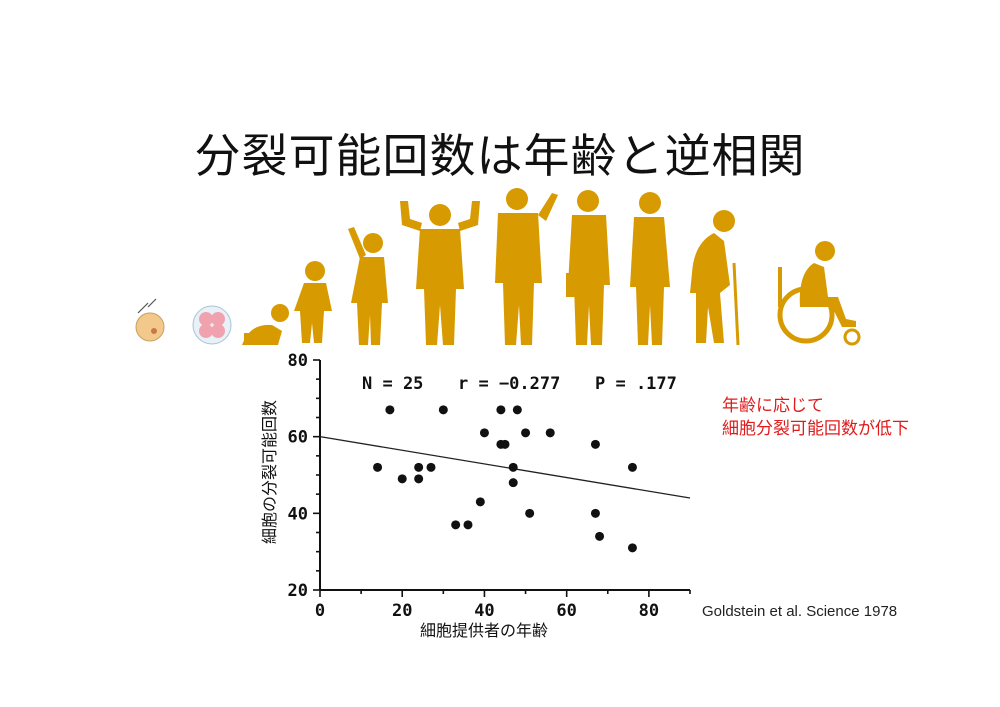 The width and height of the screenshot is (1000, 707). What do you see at coordinates (298, 361) in the screenshot?
I see `y-tick-label: 80` at bounding box center [298, 361].